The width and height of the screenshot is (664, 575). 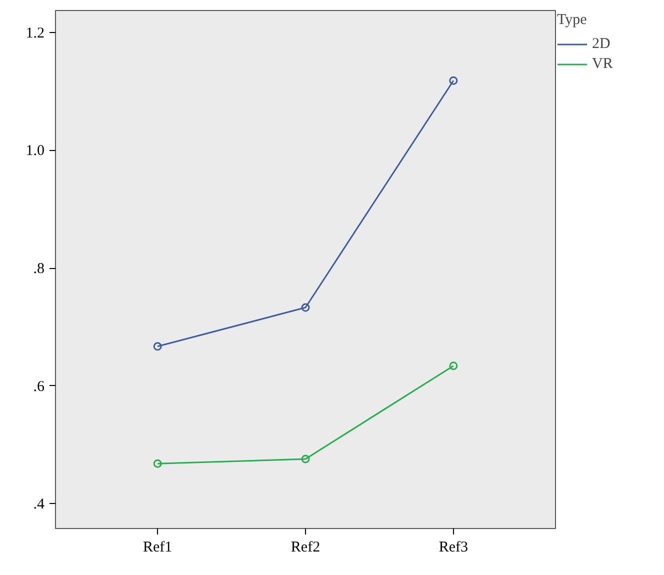 I want to click on y-tick-label: .8, so click(x=38, y=269).